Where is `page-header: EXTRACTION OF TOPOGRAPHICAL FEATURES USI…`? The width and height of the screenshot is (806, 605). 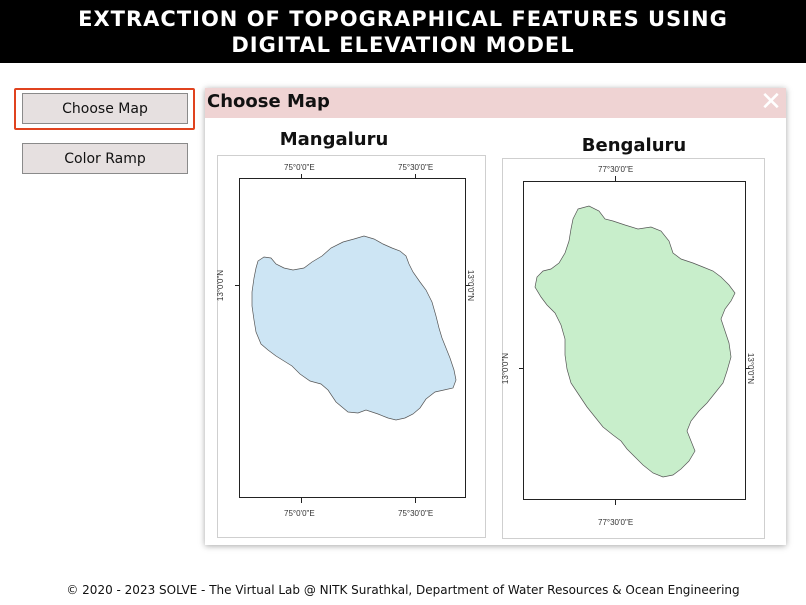 page-header: EXTRACTION OF TOPOGRAPHICAL FEATURES USI… is located at coordinates (403, 31).